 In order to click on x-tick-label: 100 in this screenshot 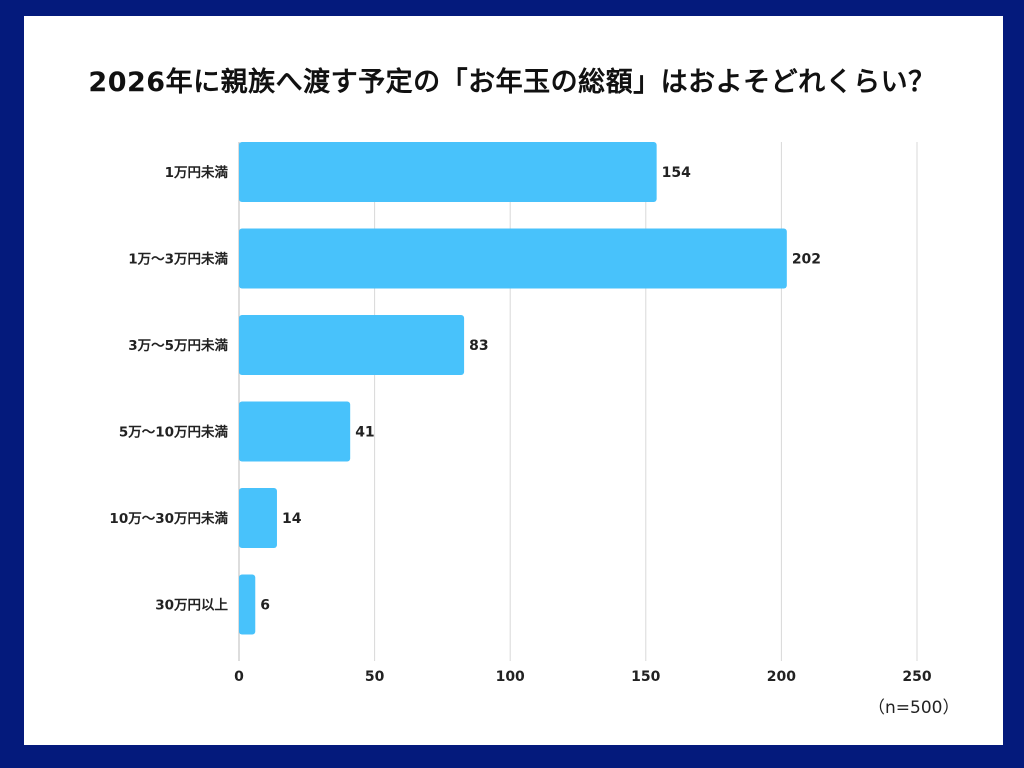, I will do `click(510, 677)`.